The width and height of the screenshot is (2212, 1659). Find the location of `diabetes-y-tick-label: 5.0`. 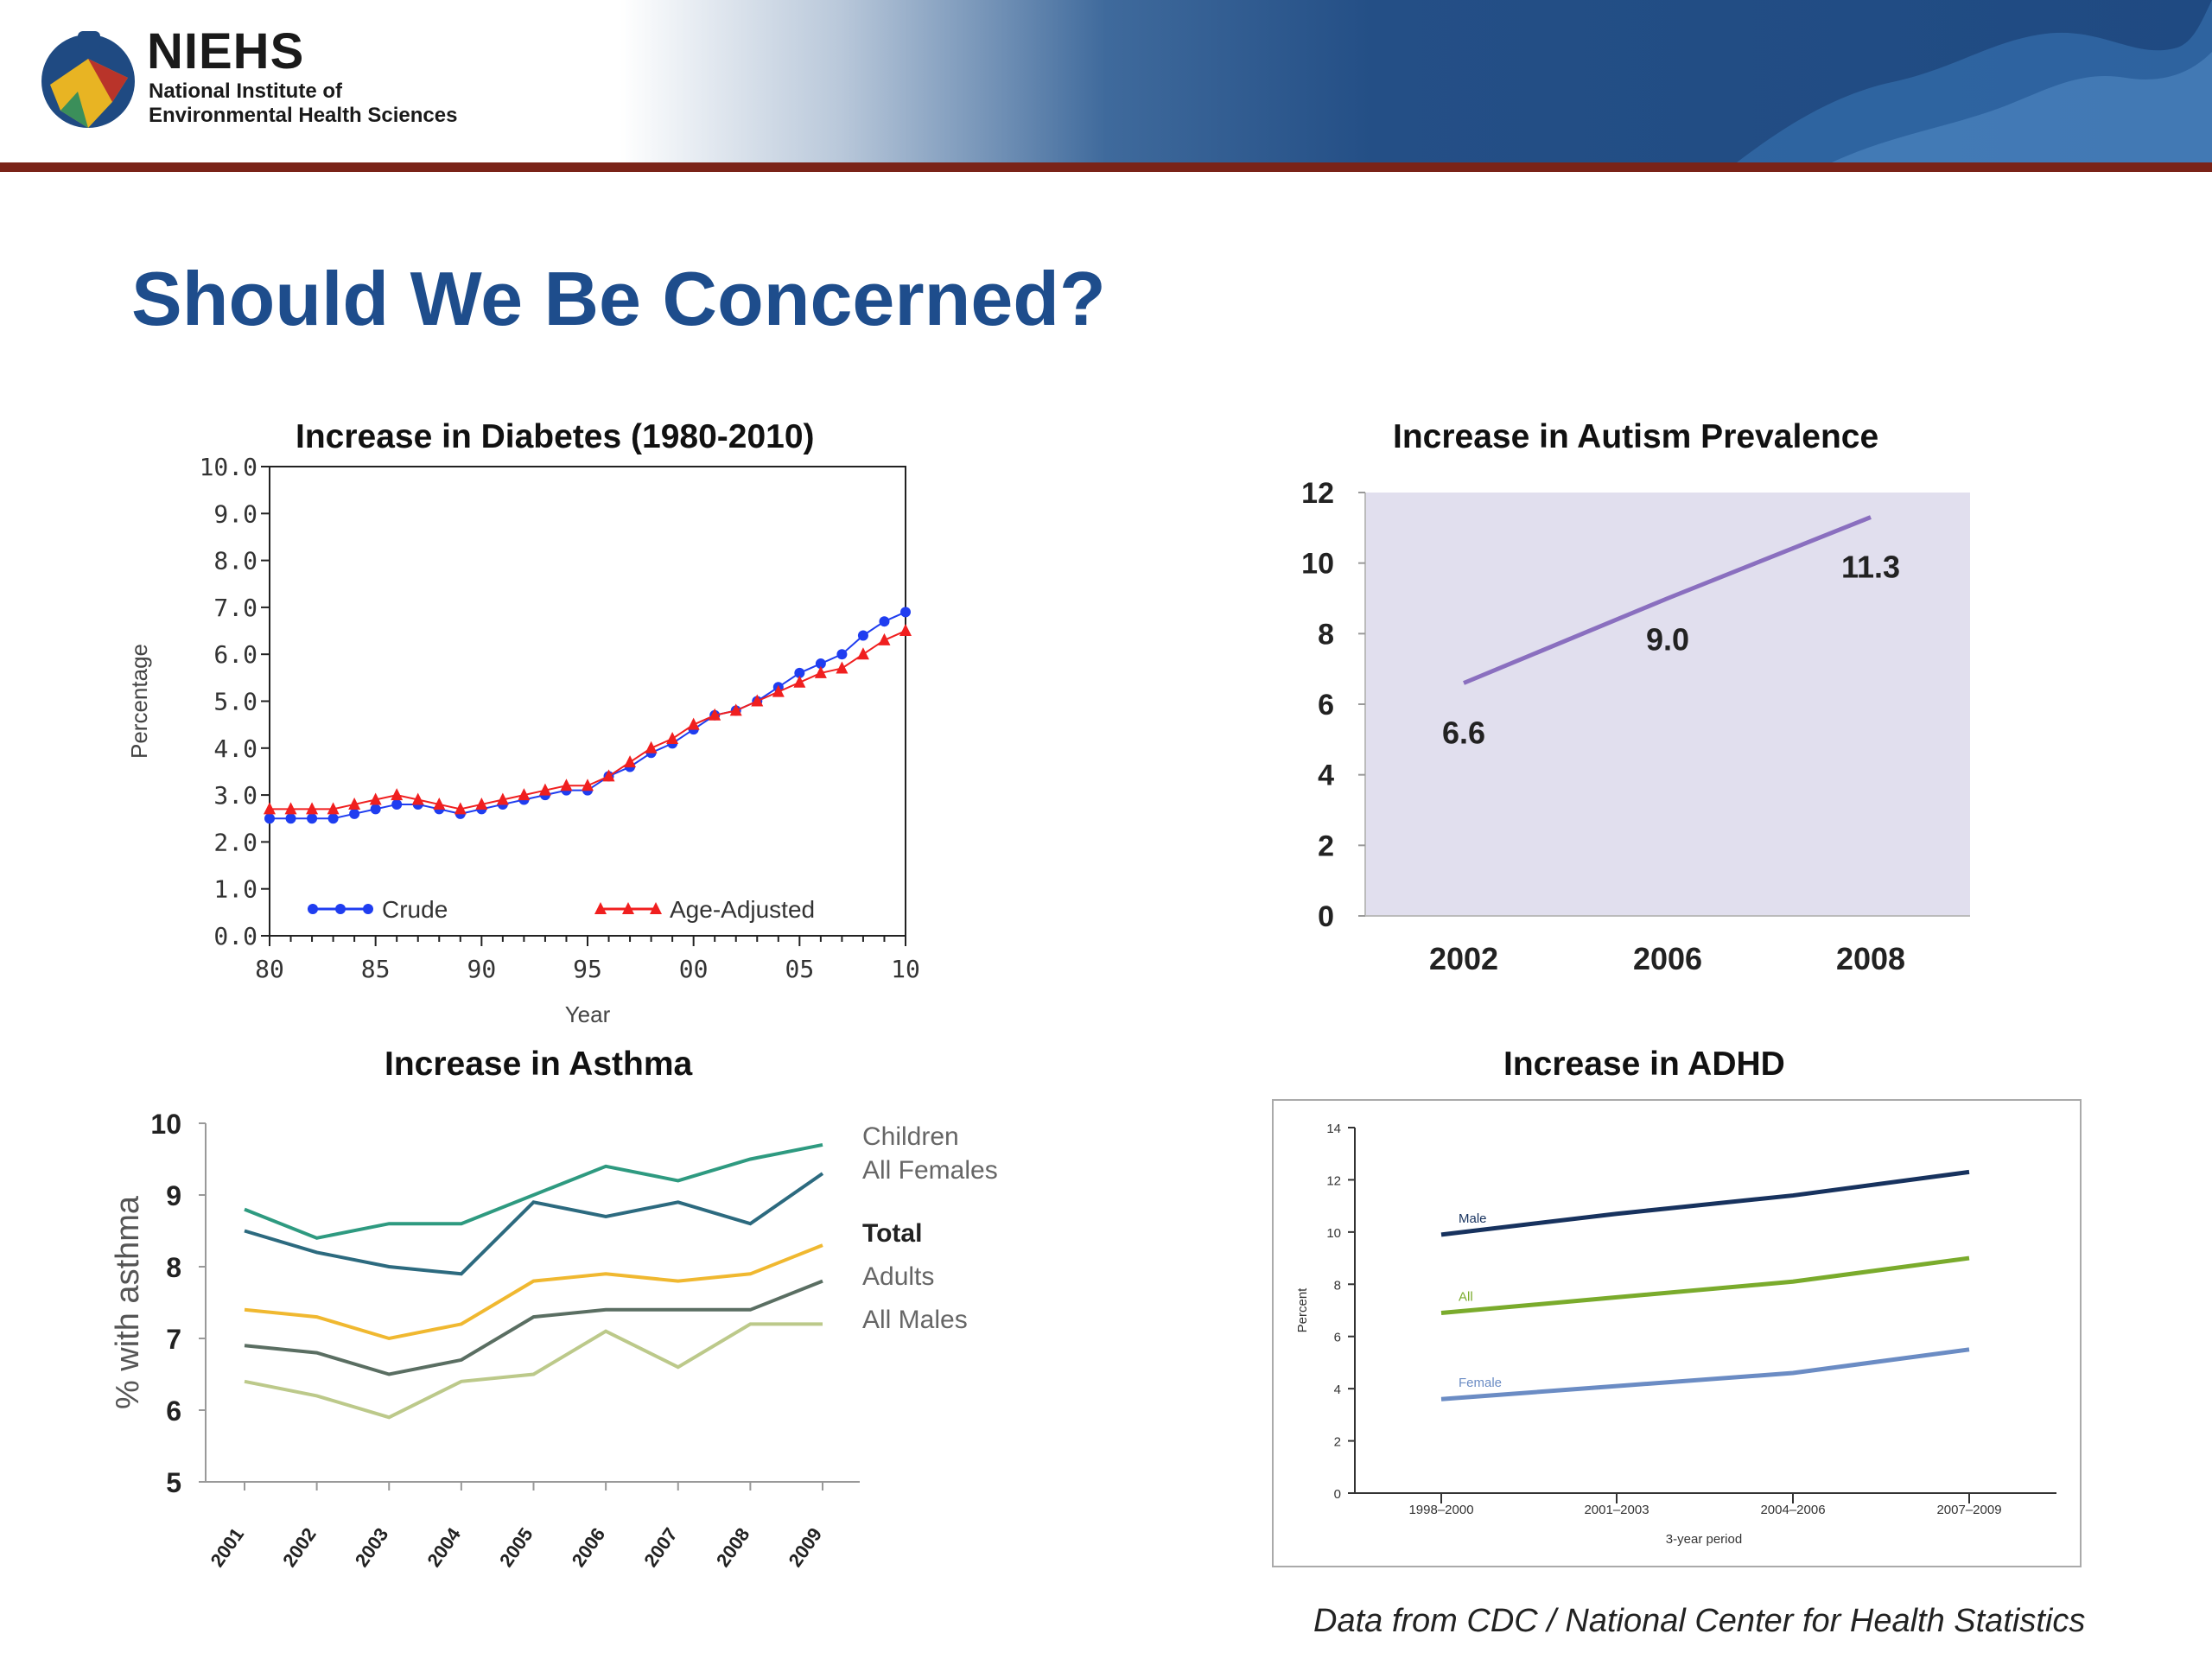

diabetes-y-tick-label: 5.0 is located at coordinates (235, 702).